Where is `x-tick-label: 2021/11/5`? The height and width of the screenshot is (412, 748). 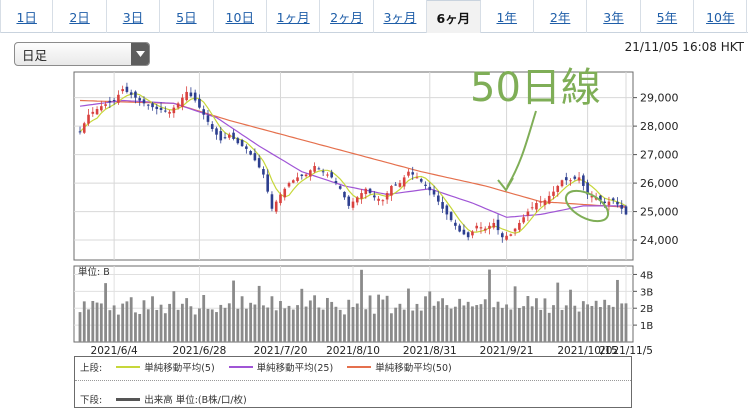 x-tick-label: 2021/11/5 is located at coordinates (626, 351).